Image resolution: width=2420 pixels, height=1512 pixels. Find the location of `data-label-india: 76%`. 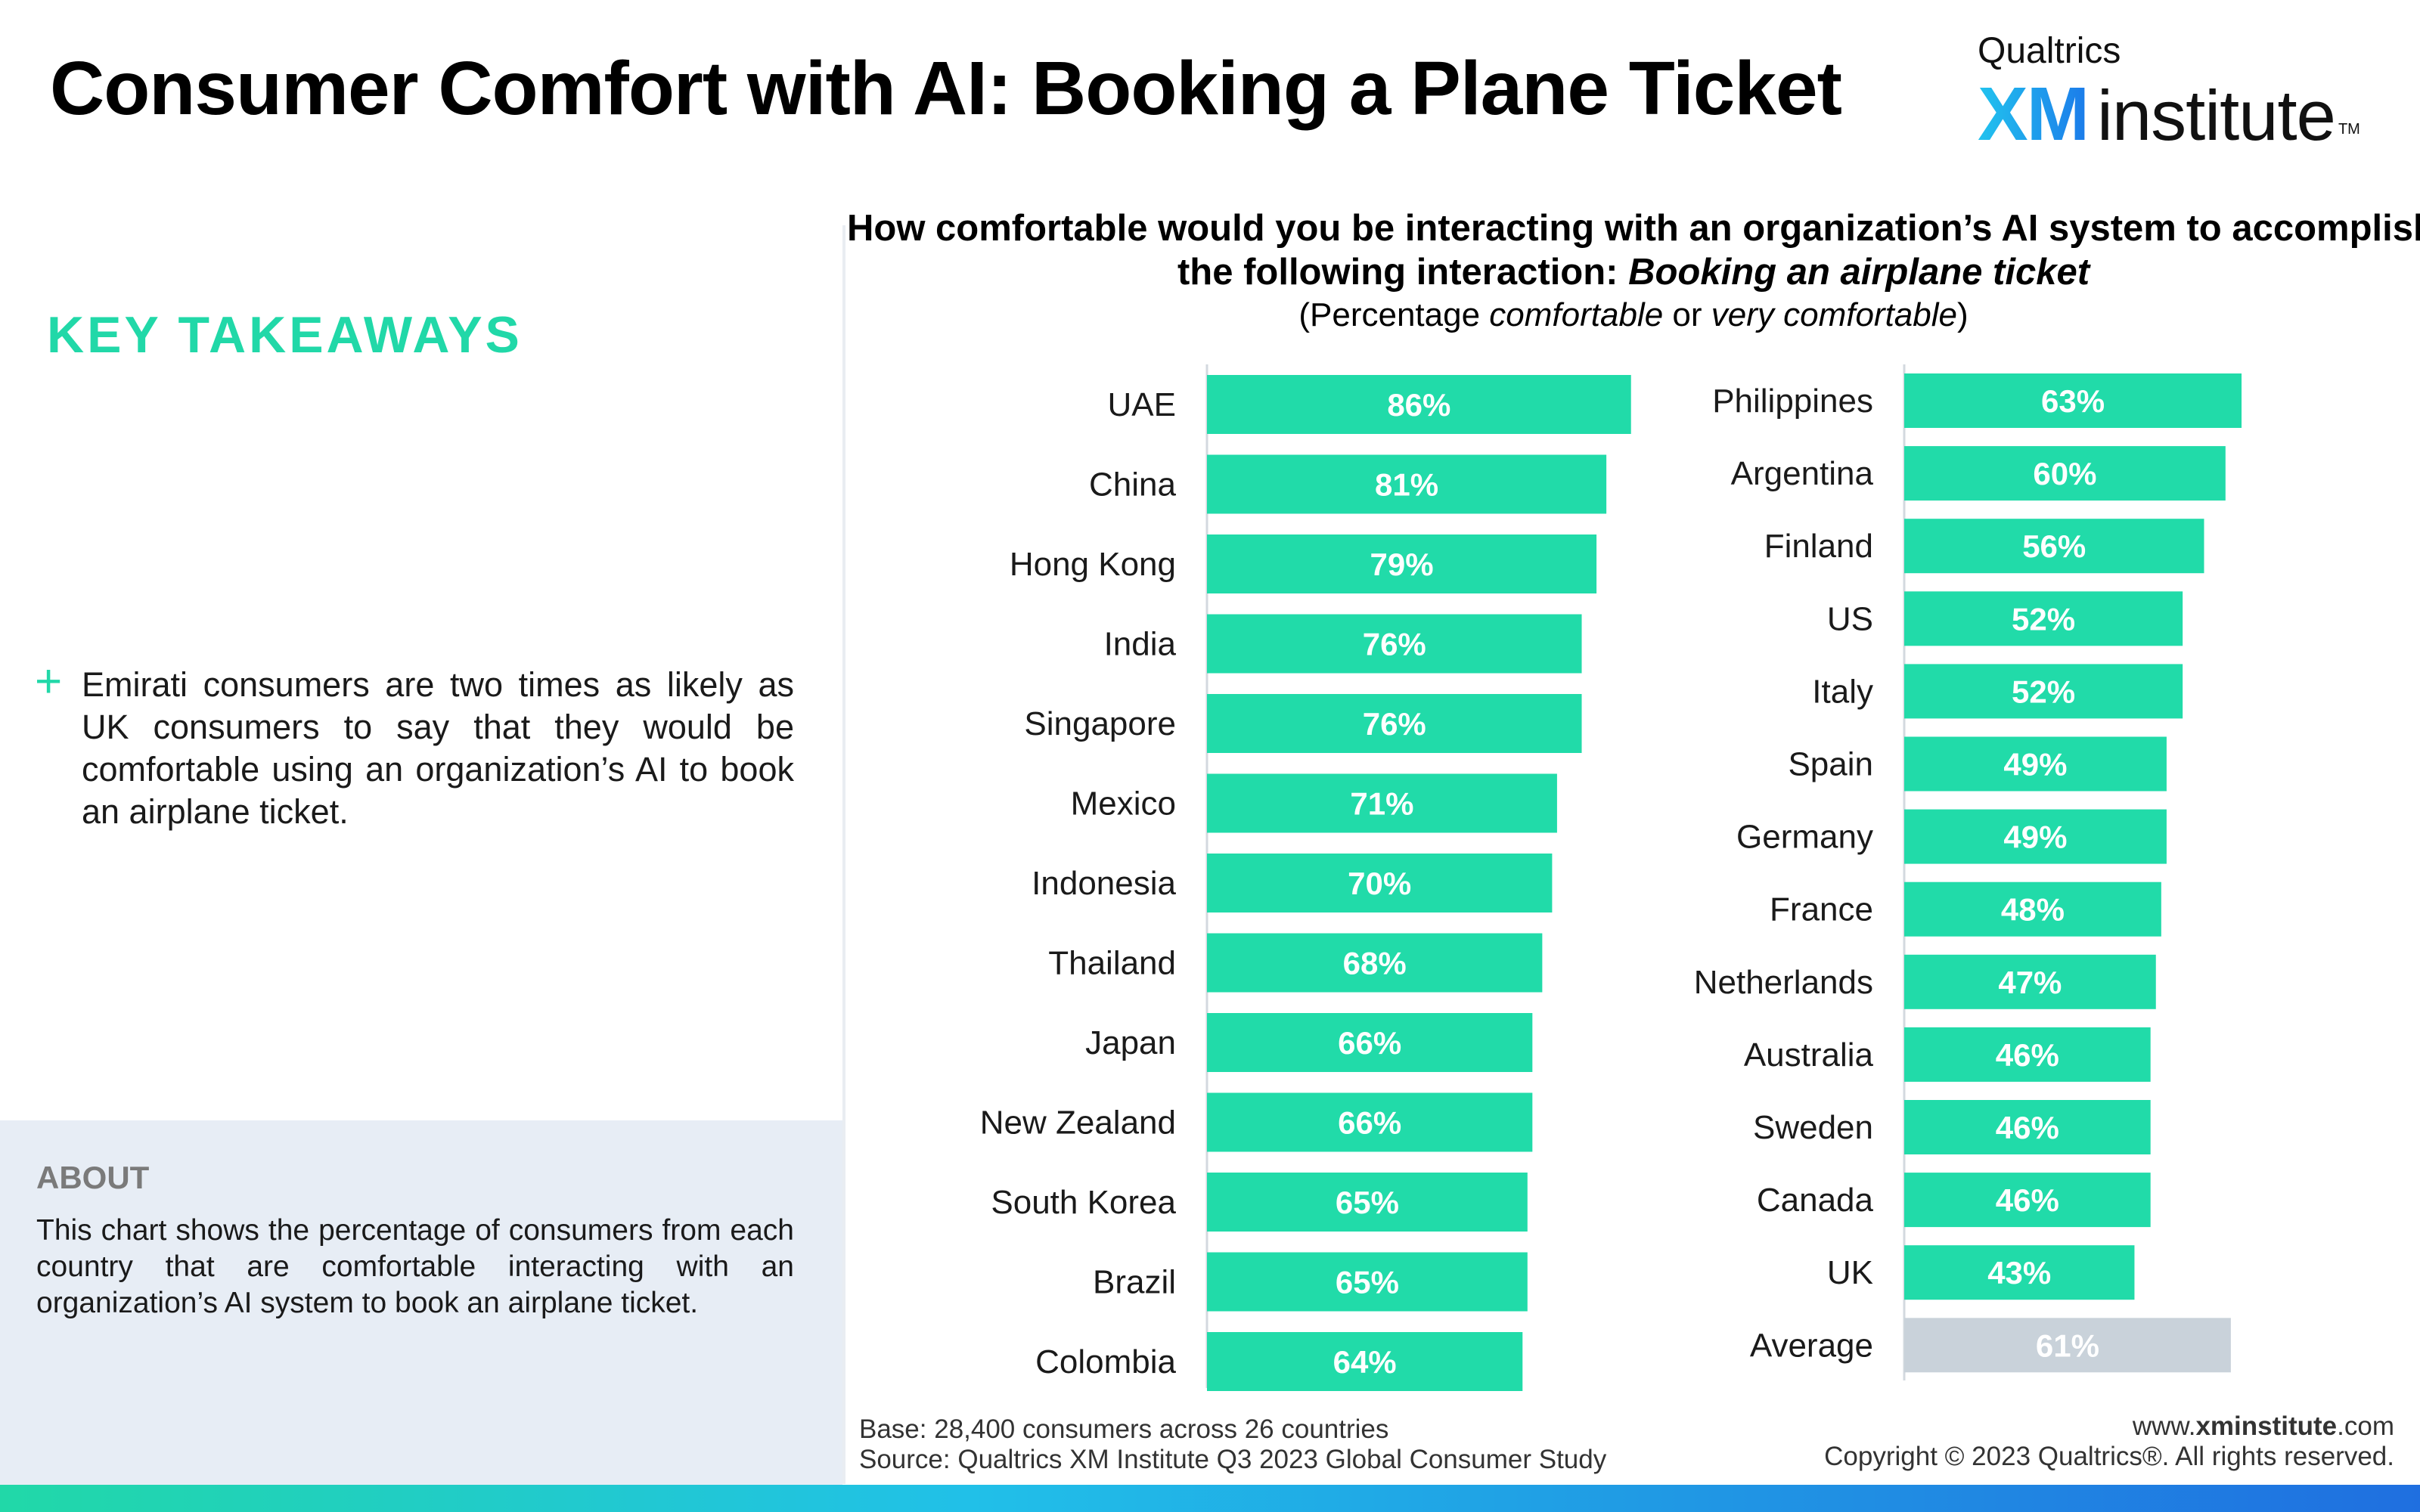

data-label-india: 76% is located at coordinates (1394, 644).